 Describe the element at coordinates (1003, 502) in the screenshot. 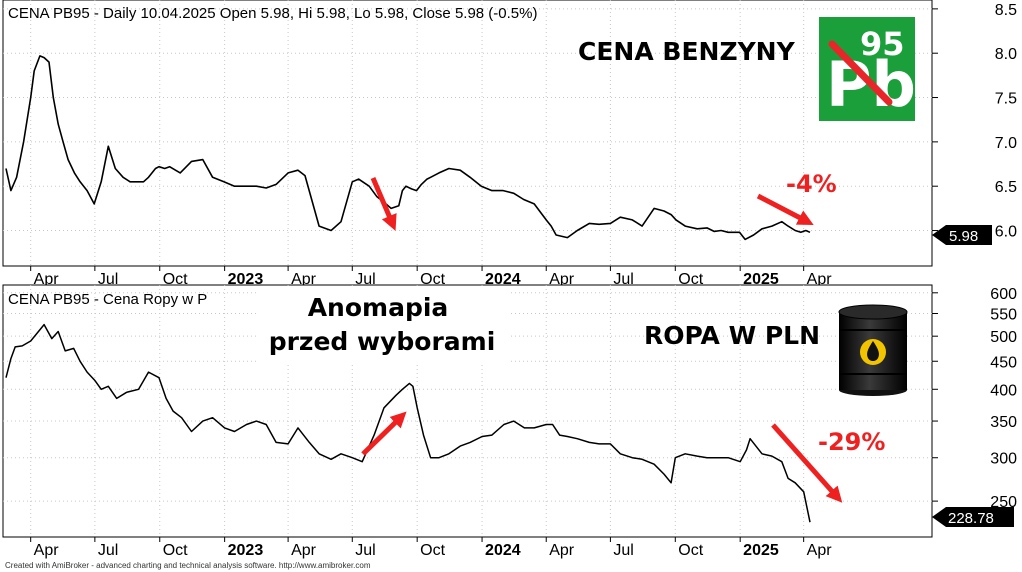

I see `bottom-y-tick-label: 250` at that location.